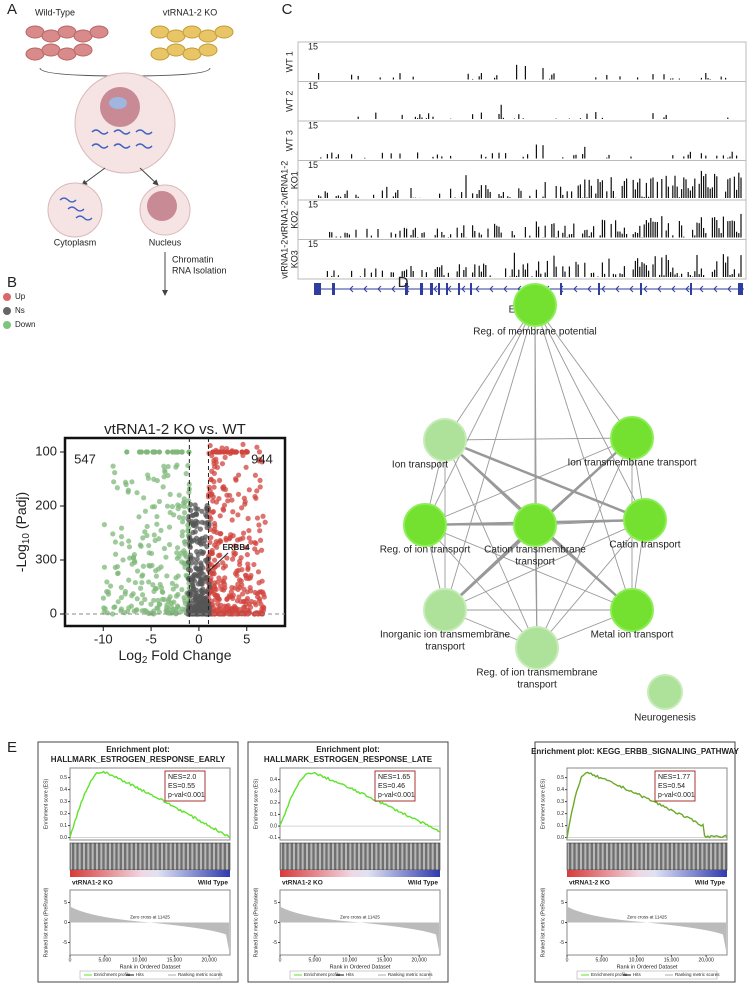 The image size is (754, 985). What do you see at coordinates (189, 655) in the screenshot?
I see `x-axis-label-rest: Fold Change` at bounding box center [189, 655].